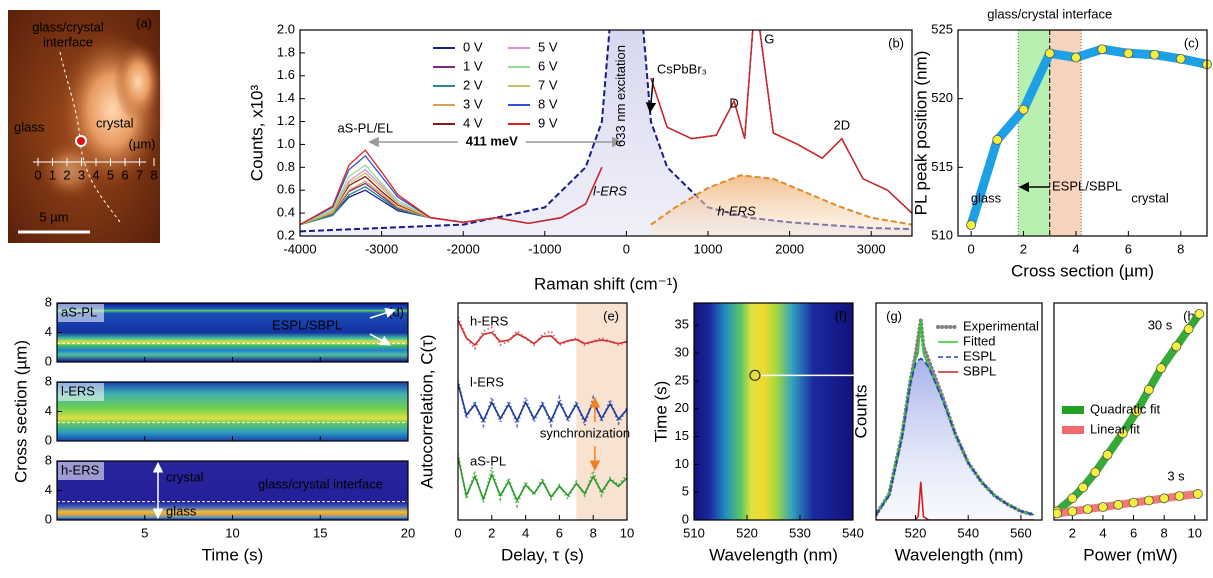 The height and width of the screenshot is (578, 1213). What do you see at coordinates (871, 248) in the screenshot?
I see `x-tick-label: 3000` at bounding box center [871, 248].